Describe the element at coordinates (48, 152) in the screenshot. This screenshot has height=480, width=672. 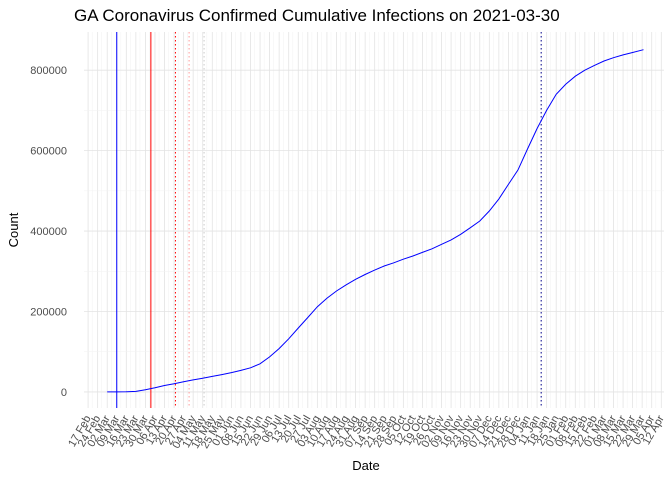
I see `y-tick-label: 600000` at that location.